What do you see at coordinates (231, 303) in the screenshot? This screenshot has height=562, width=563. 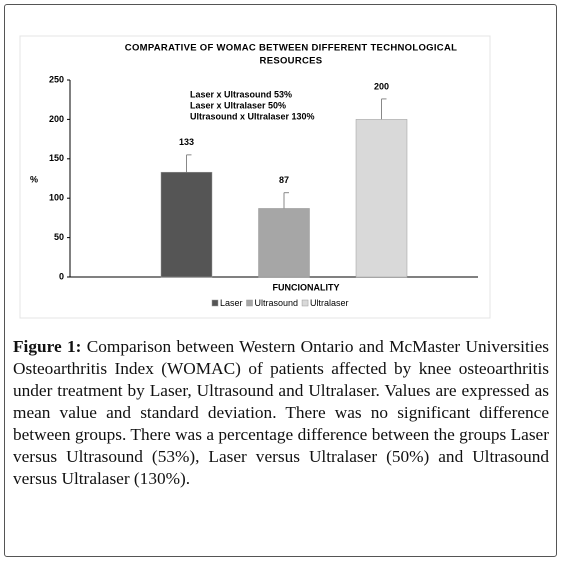 I see `legend-label: Laser` at bounding box center [231, 303].